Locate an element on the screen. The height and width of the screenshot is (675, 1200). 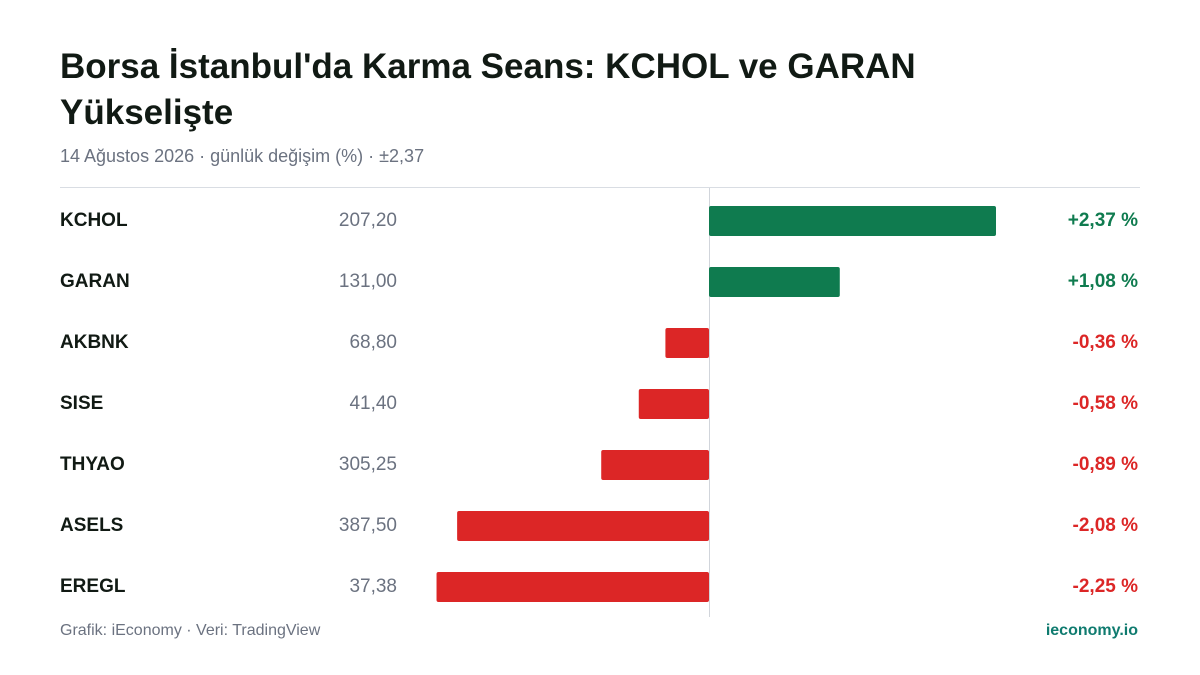
ticker: AKBNK is located at coordinates (94, 342).